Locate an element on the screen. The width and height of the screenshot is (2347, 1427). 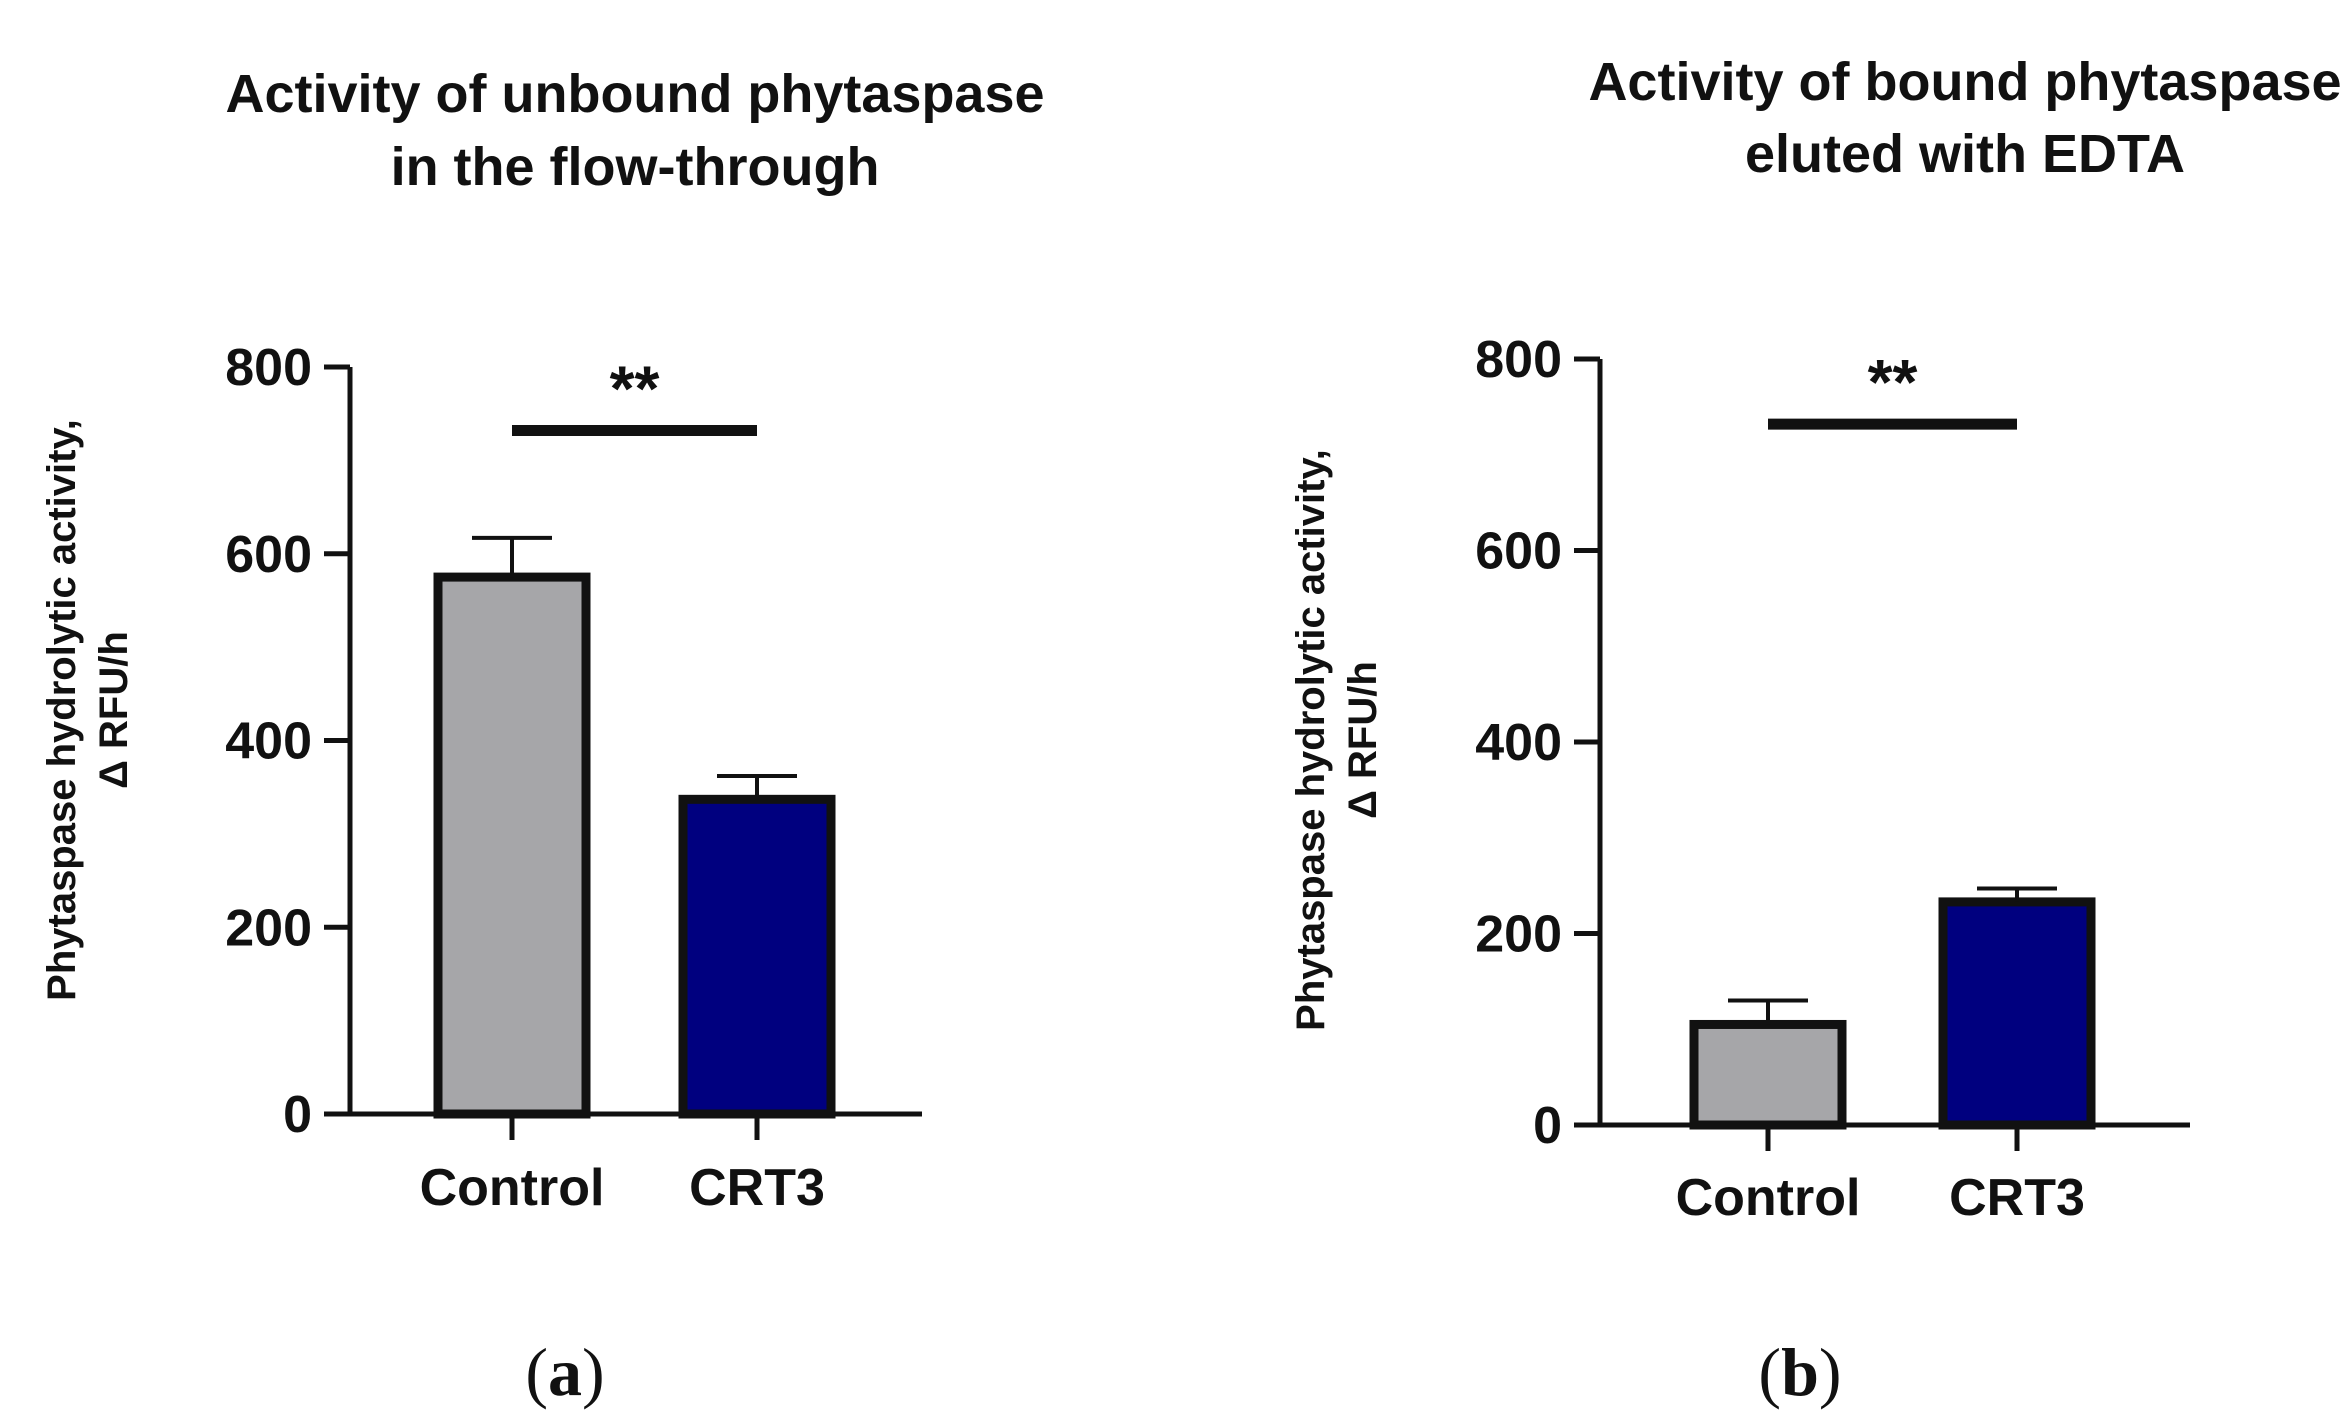
chart-title-line-2: eluted with EDTA is located at coordinates (1965, 154).